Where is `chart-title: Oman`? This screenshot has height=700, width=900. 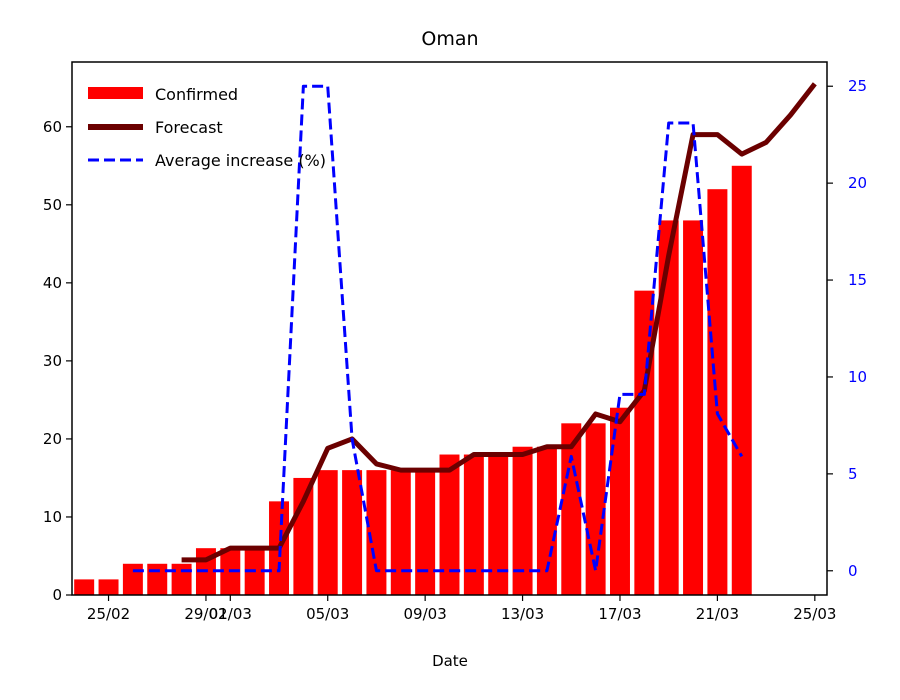
chart-title: Oman is located at coordinates (449, 39).